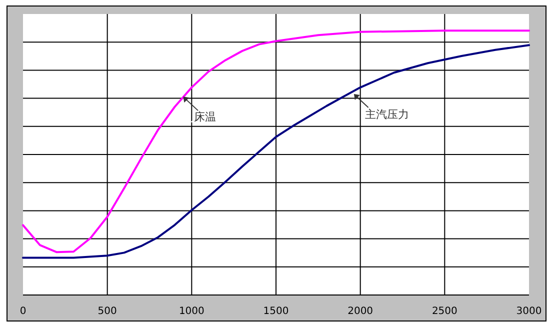 The height and width of the screenshot is (335, 554). Describe the element at coordinates (191, 311) in the screenshot. I see `x-tick-label: 1000` at that location.